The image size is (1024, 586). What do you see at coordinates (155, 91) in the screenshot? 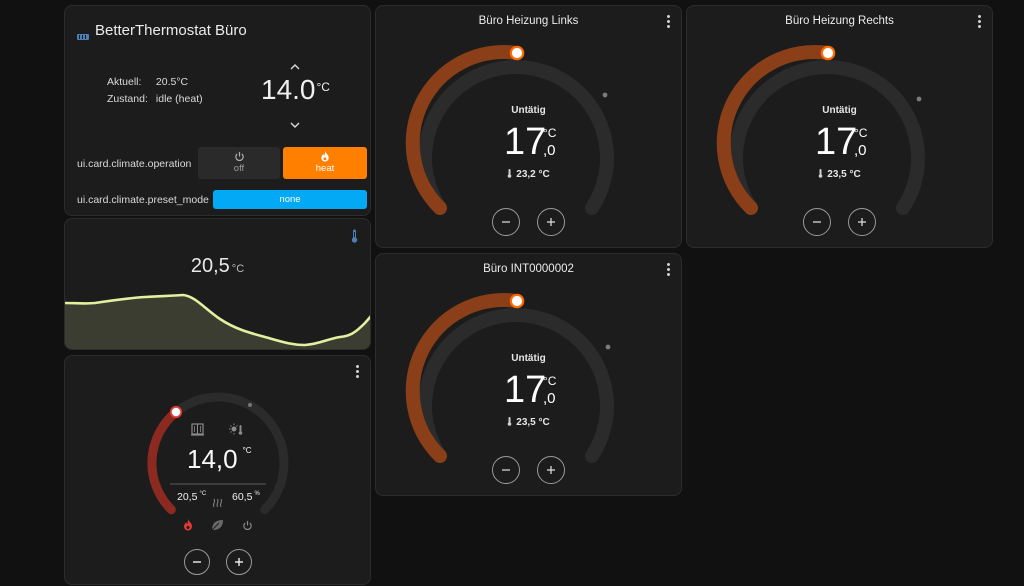
I see `info-block: Aktuell: 20.5°C Zustand: idle (heat)` at bounding box center [155, 91].